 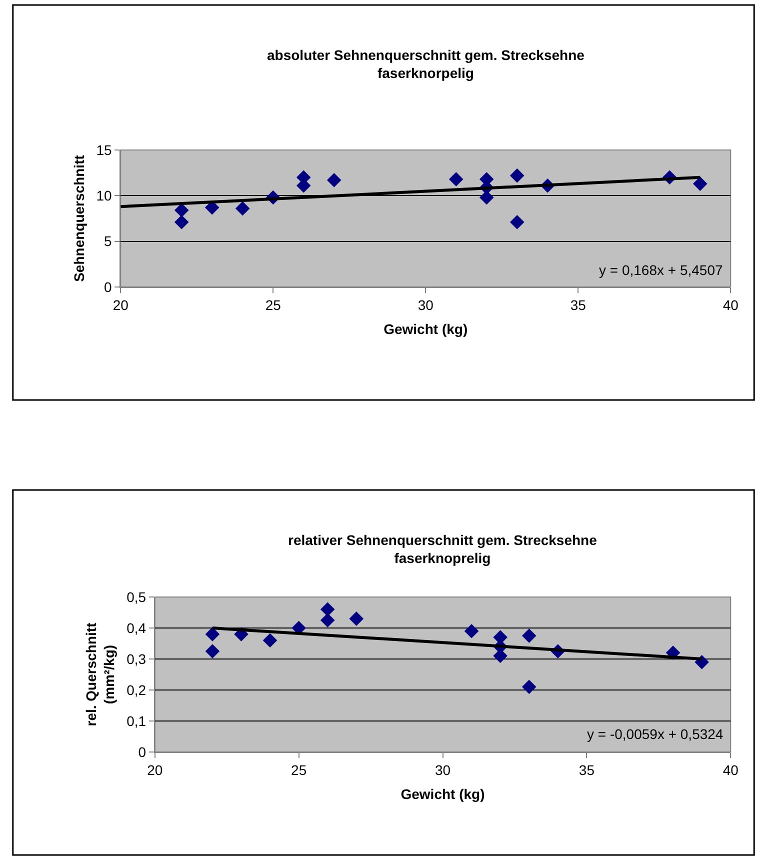 What do you see at coordinates (443, 549) in the screenshot?
I see `chart-title: relativer Sehnenquerschnitt gem. Strecksehne faserknoprelig` at bounding box center [443, 549].